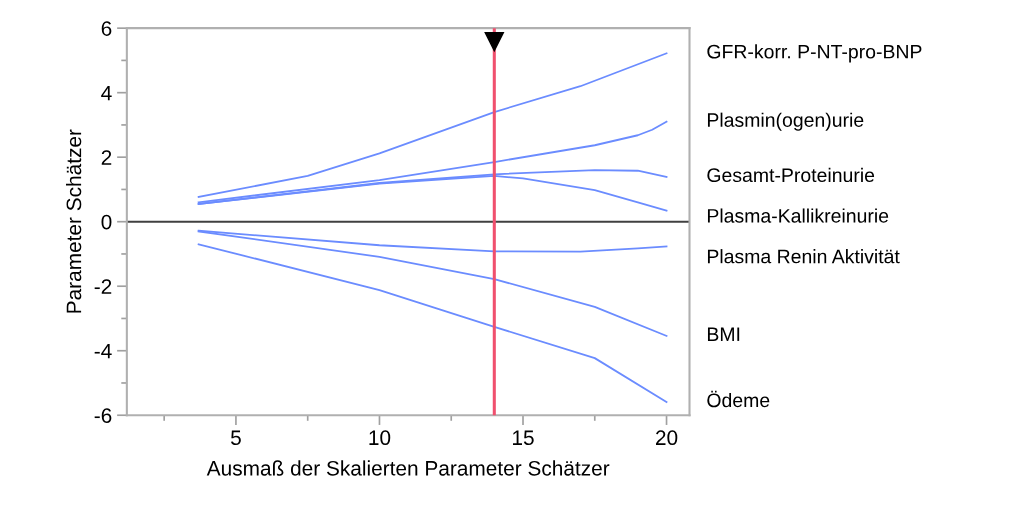 This screenshot has width=1023, height=512. Describe the element at coordinates (723, 334) in the screenshot. I see `text: BMI` at that location.